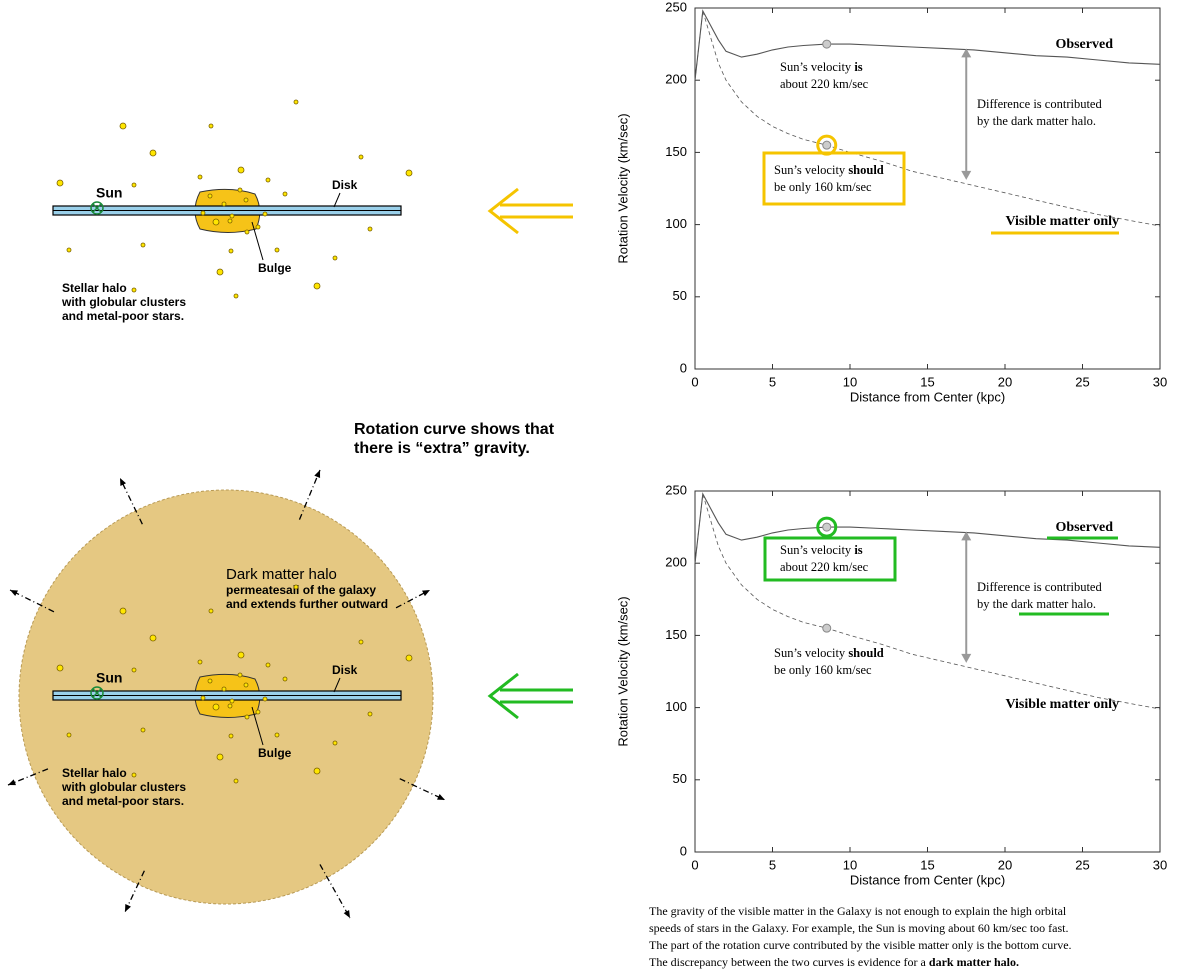  Describe the element at coordinates (974, 962) in the screenshot. I see `caption-part: dark matter halo.` at that location.